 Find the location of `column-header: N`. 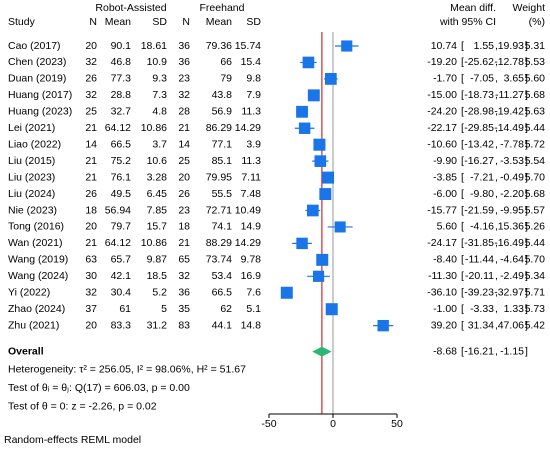

column-header: N is located at coordinates (186, 22).